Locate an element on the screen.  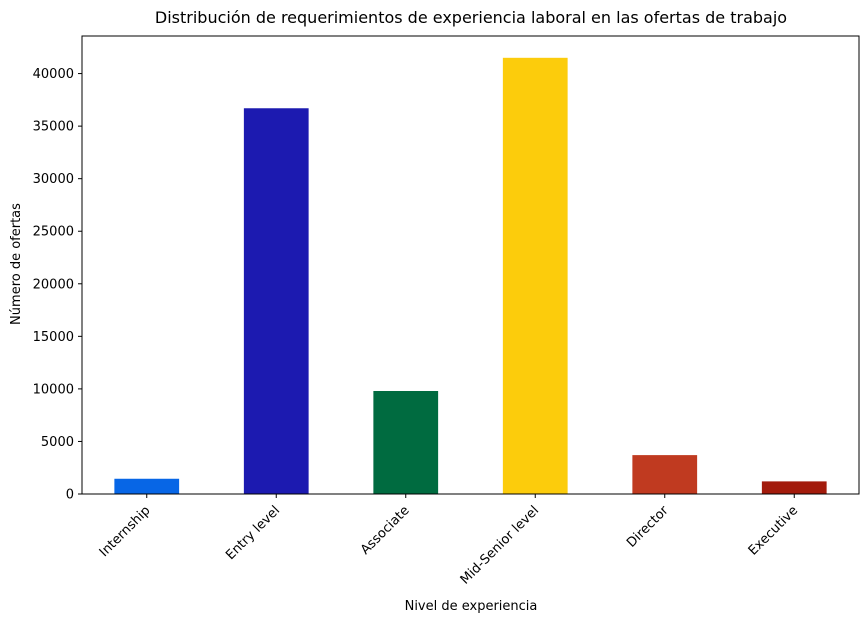
x-tick-label: Director is located at coordinates (648, 527).